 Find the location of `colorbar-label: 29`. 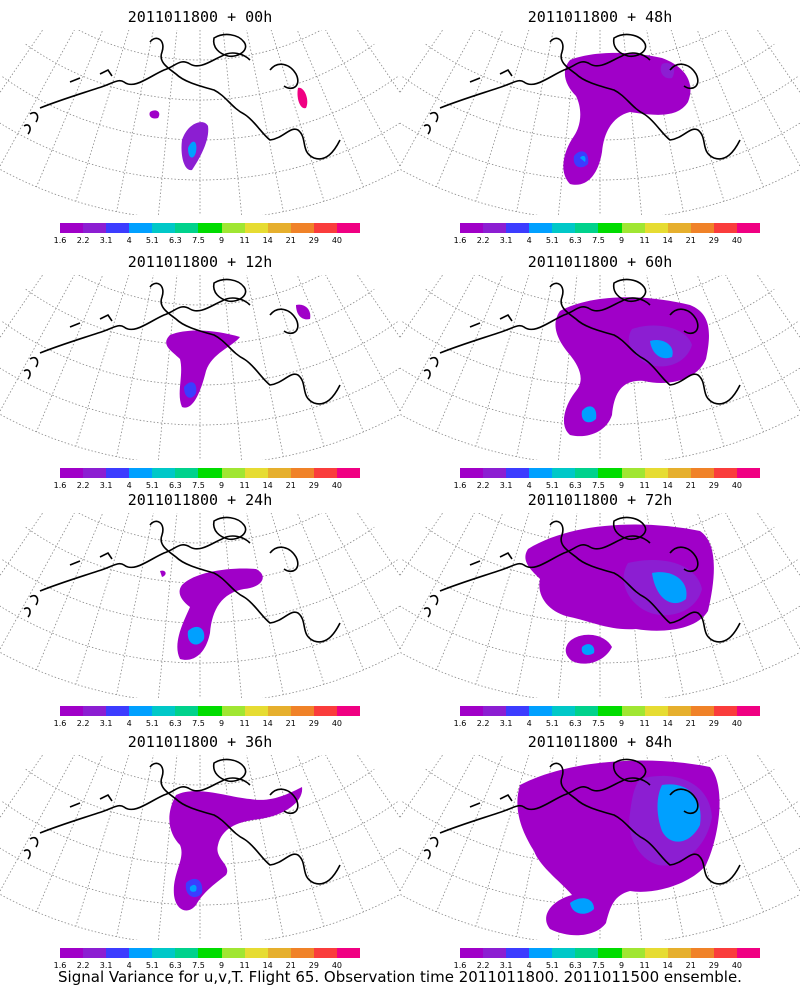

colorbar-label: 29 is located at coordinates (313, 485).